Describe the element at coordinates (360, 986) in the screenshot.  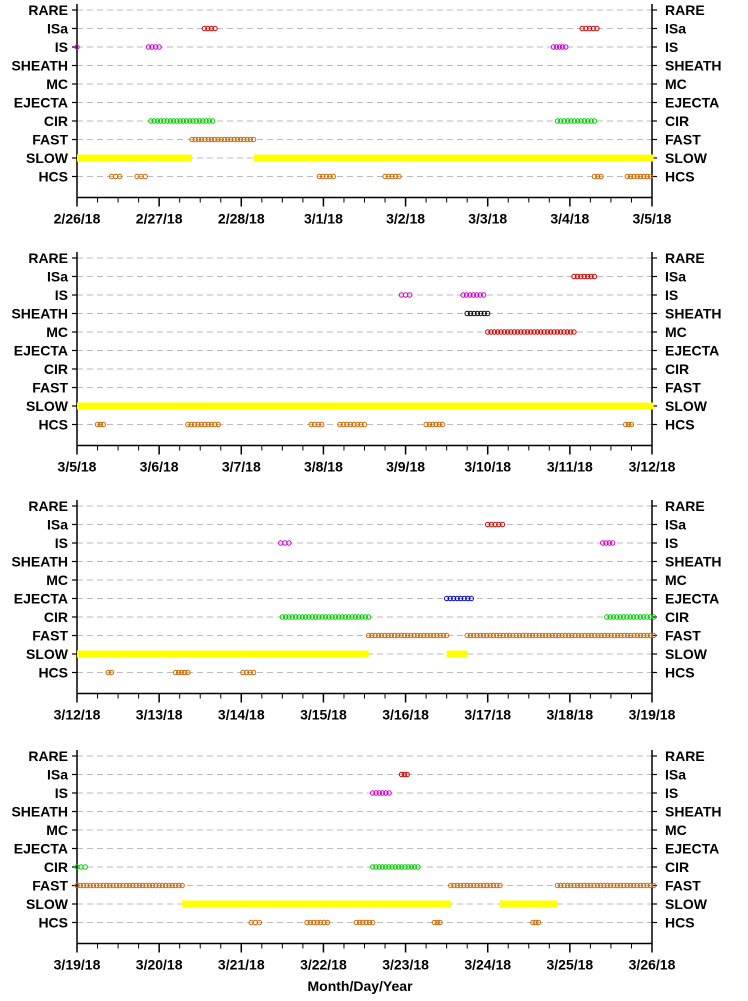
I see `x-axis-title: Month/Day/Year` at that location.